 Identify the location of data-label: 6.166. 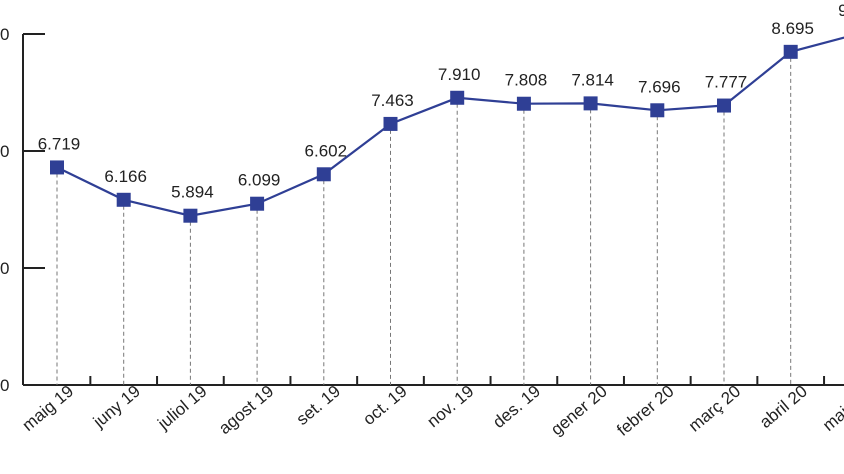
(125, 176).